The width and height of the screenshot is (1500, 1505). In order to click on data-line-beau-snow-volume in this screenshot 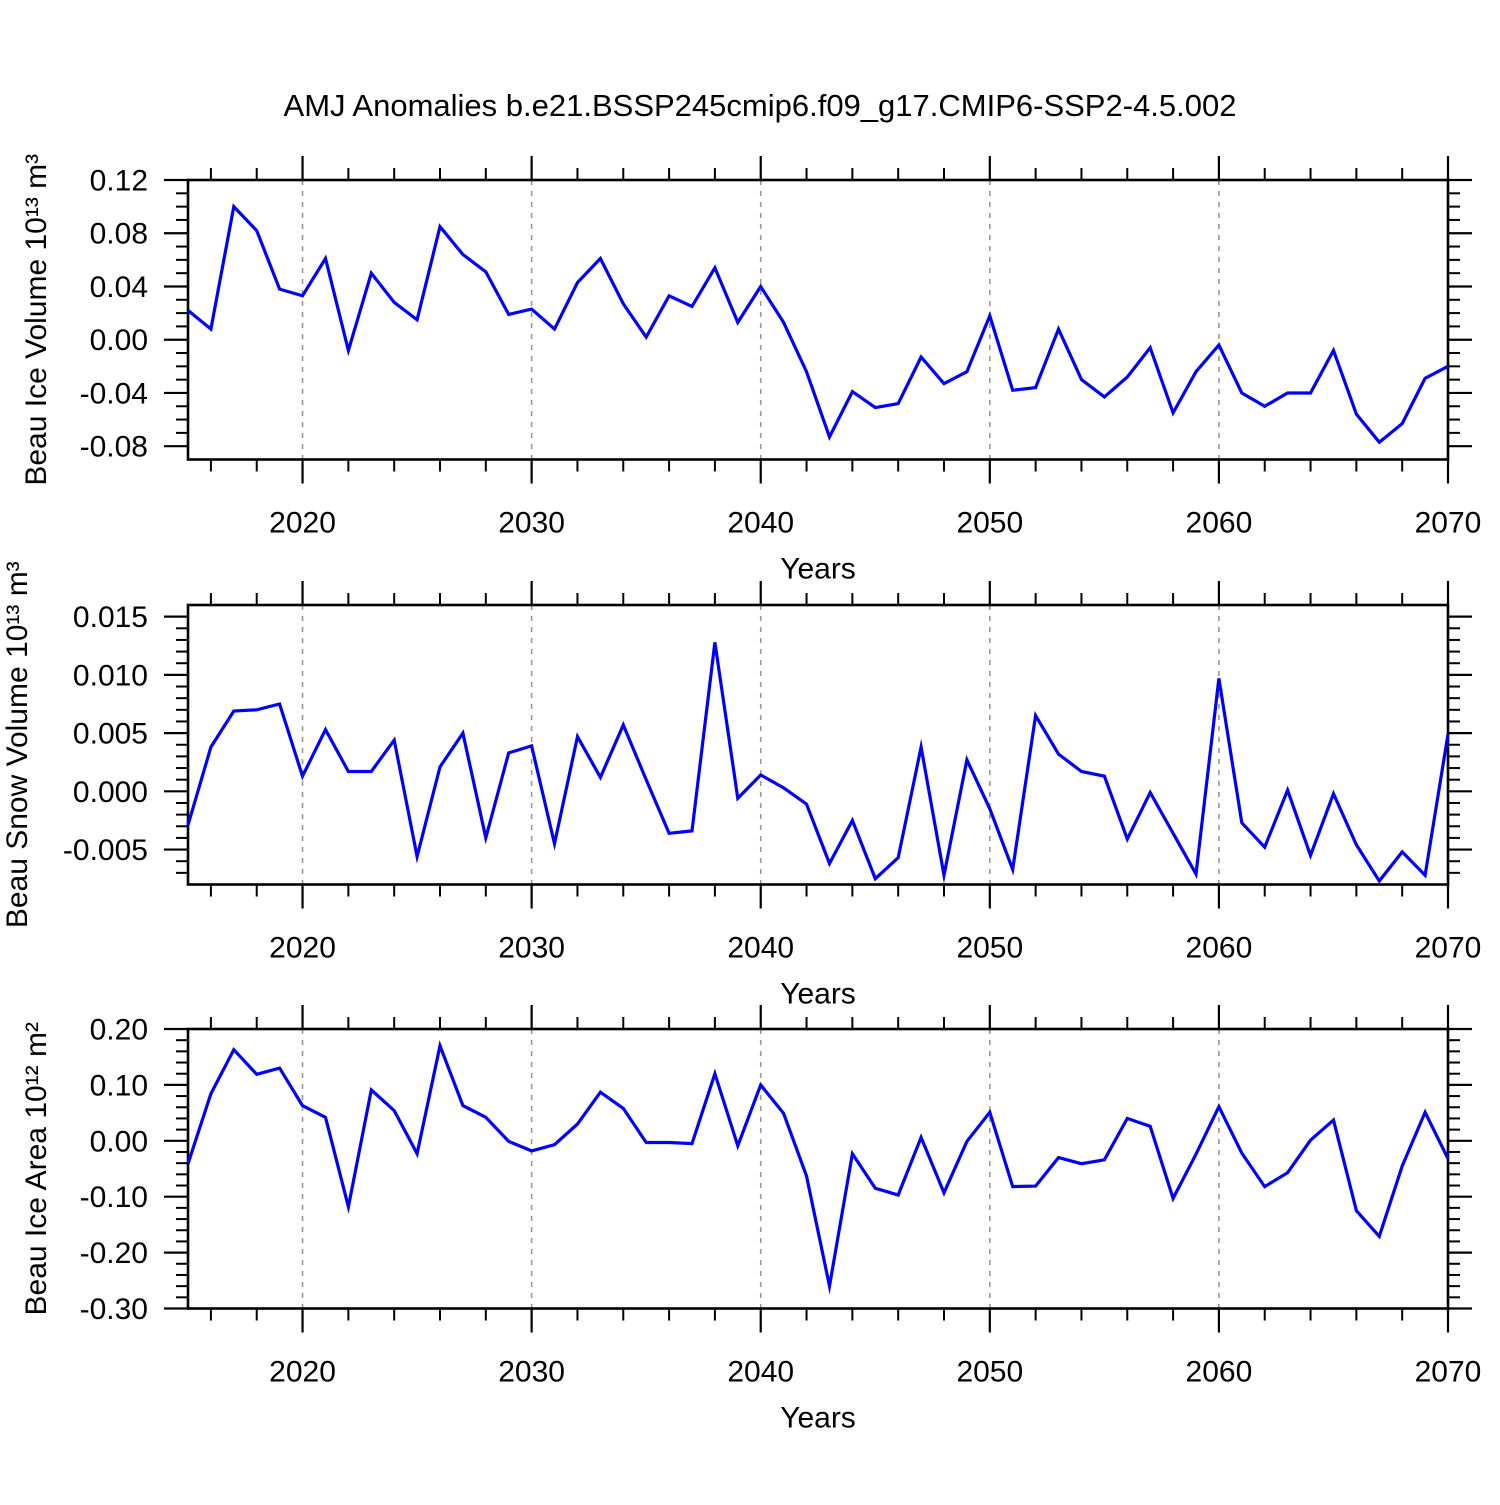, I will do `click(818, 763)`.